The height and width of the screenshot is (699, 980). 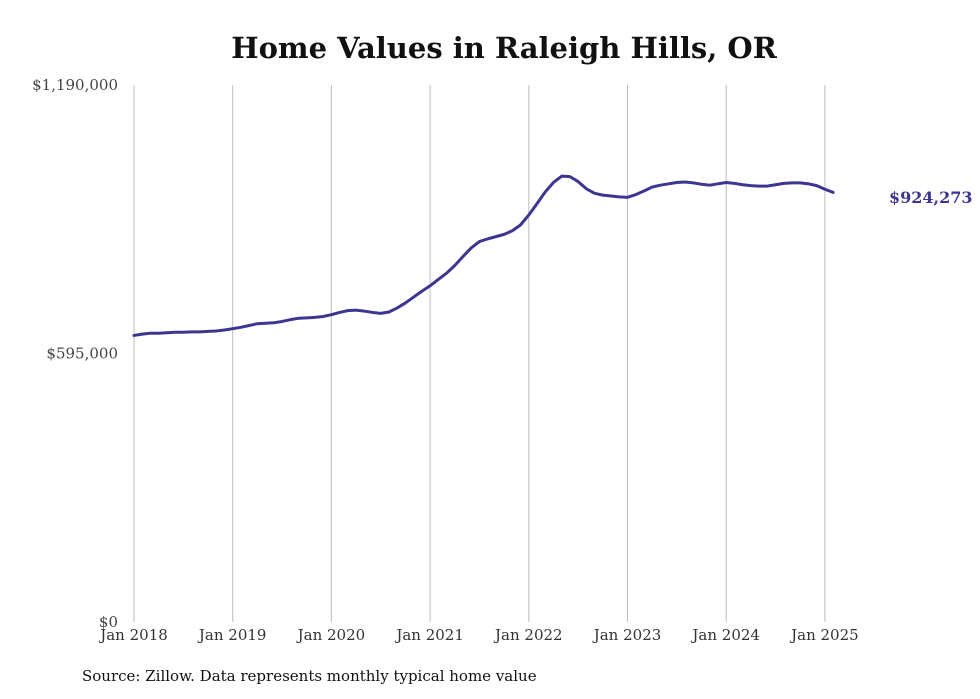 What do you see at coordinates (133, 635) in the screenshot?
I see `x-tick-label: Jan 2018` at bounding box center [133, 635].